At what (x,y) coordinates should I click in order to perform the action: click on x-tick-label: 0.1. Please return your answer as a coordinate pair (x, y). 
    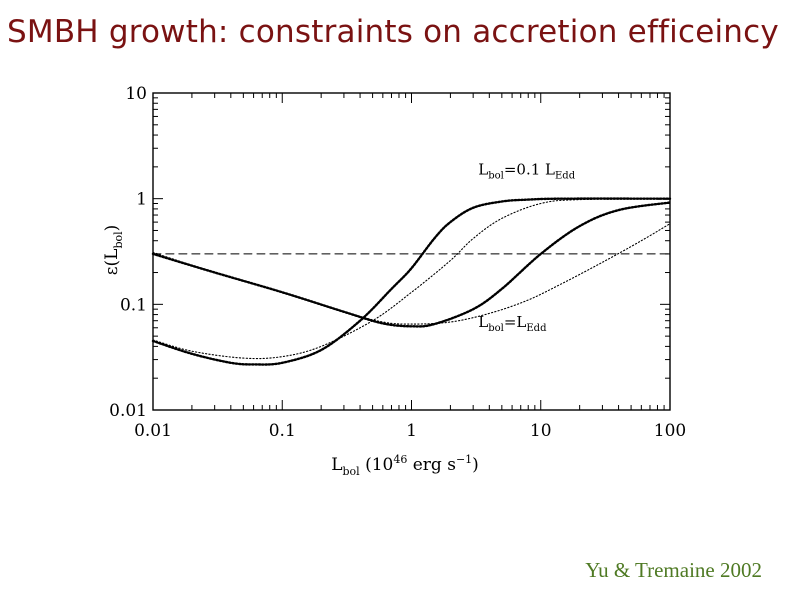
    Looking at the image, I should click on (282, 431).